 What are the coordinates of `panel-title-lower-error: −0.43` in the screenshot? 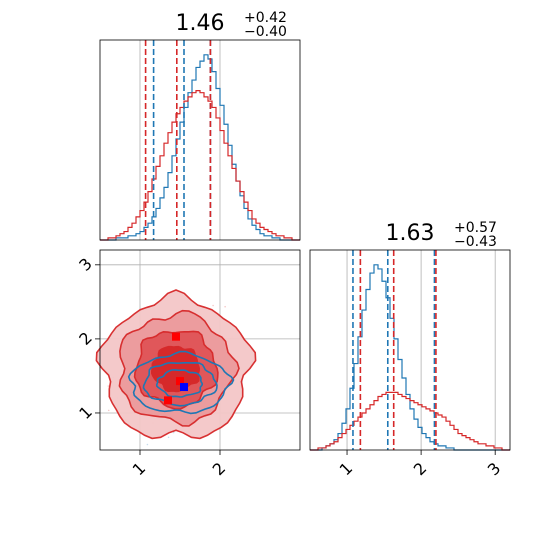 It's located at (475, 242).